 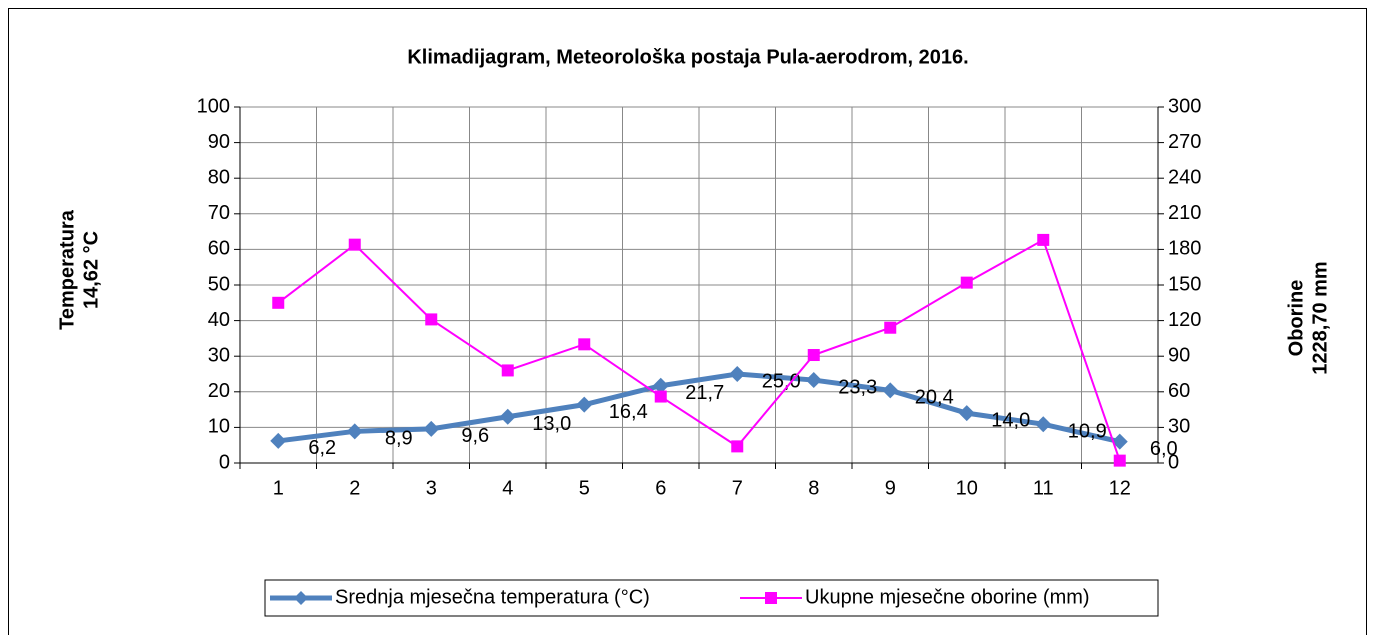 I want to click on data-label: 25,0, so click(x=781, y=381).